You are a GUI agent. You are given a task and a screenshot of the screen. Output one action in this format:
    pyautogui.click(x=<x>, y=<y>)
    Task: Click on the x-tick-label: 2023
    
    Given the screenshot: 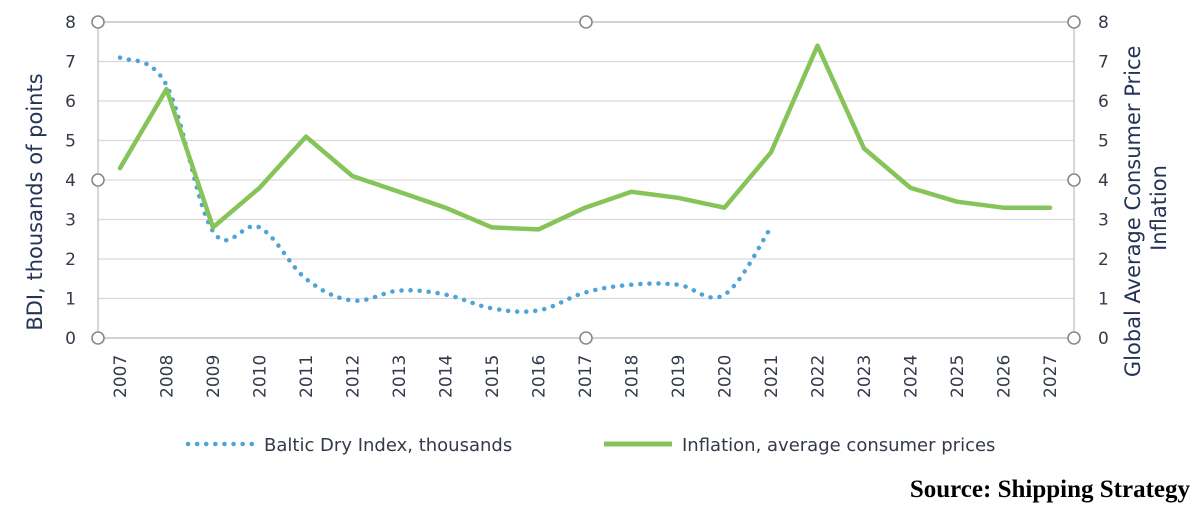 What is the action you would take?
    pyautogui.click(x=865, y=376)
    